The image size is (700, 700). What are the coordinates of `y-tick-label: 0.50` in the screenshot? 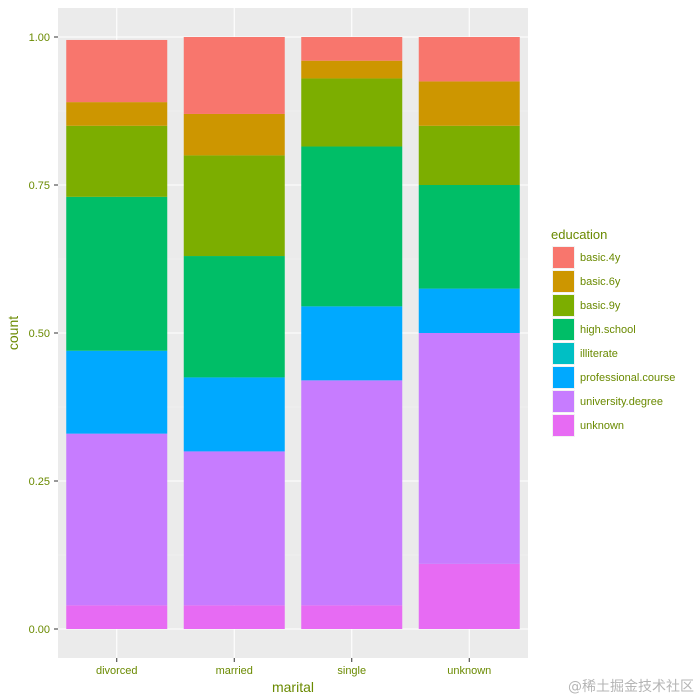 It's located at (39, 334).